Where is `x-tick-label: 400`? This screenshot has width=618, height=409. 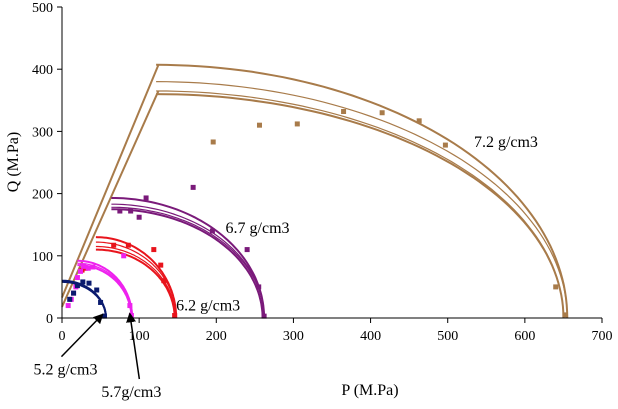 x-tick-label: 400 is located at coordinates (370, 336).